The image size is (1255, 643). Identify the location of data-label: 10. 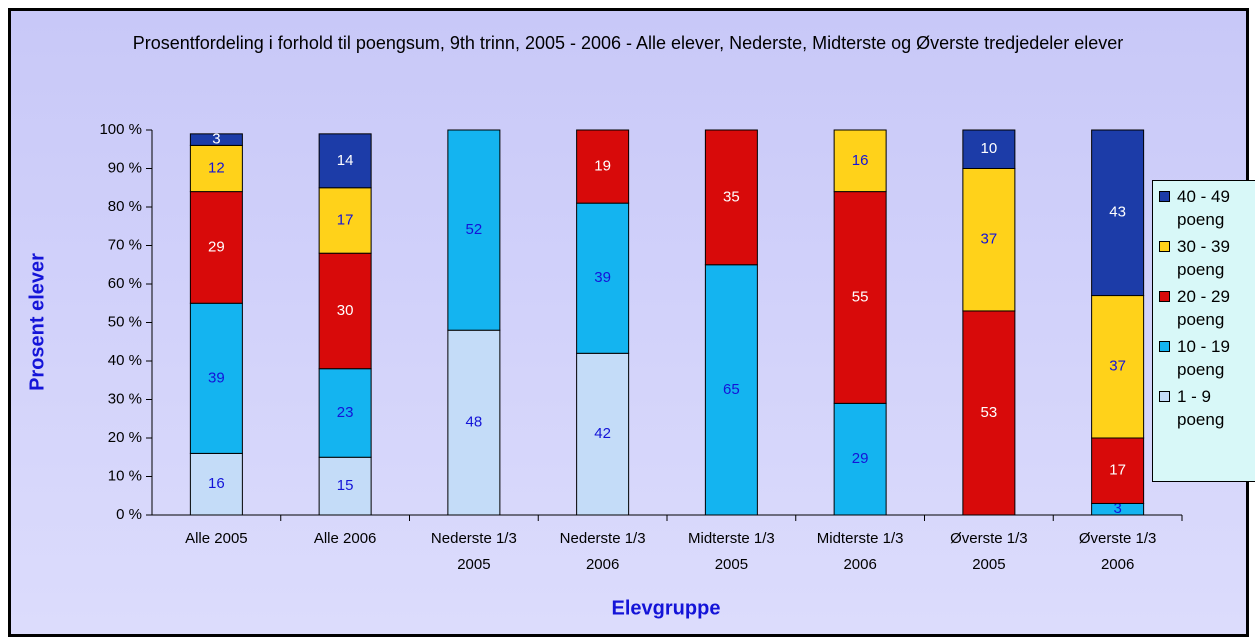
(989, 148).